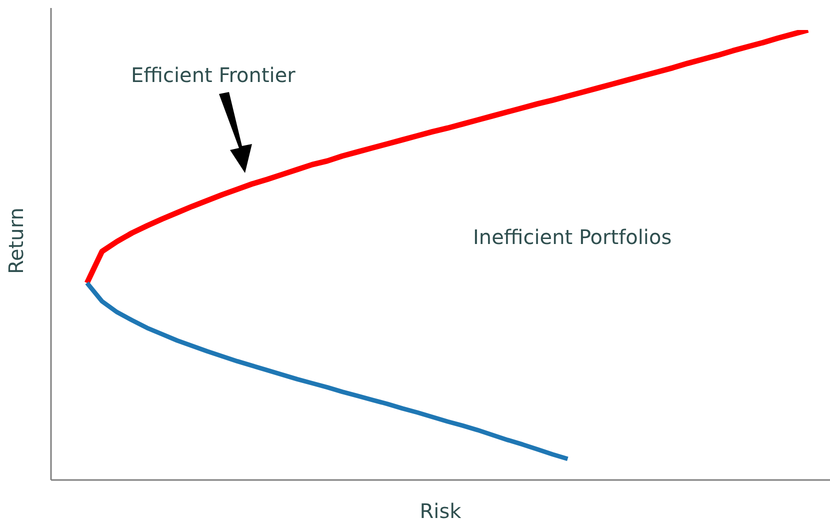  What do you see at coordinates (16, 241) in the screenshot?
I see `y-axis-title: Return` at bounding box center [16, 241].